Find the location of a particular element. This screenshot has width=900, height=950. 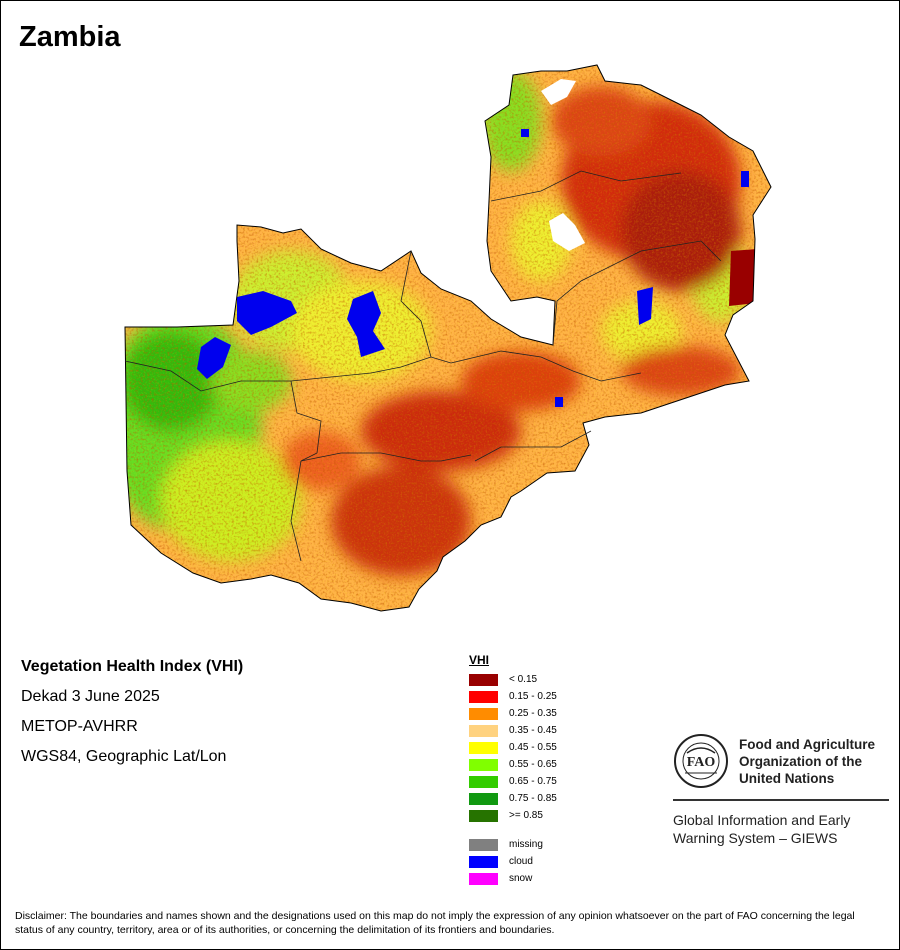

legend-item: 0.75 - 0.85 is located at coordinates (513, 798).